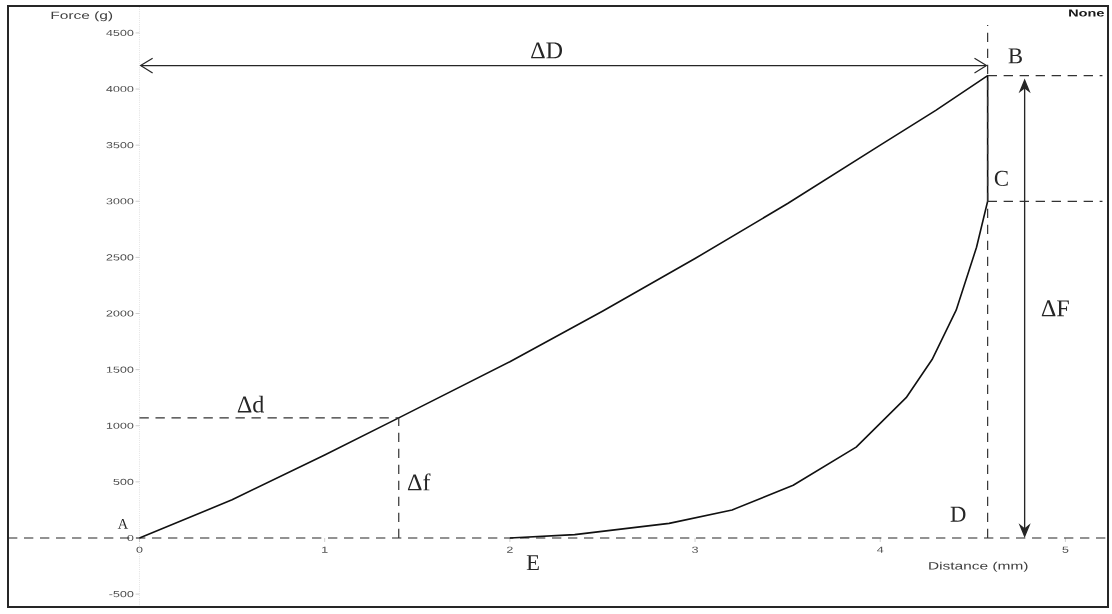 Image resolution: width=1112 pixels, height=614 pixels. What do you see at coordinates (880, 549) in the screenshot?
I see `x-tick-label: 4` at bounding box center [880, 549].